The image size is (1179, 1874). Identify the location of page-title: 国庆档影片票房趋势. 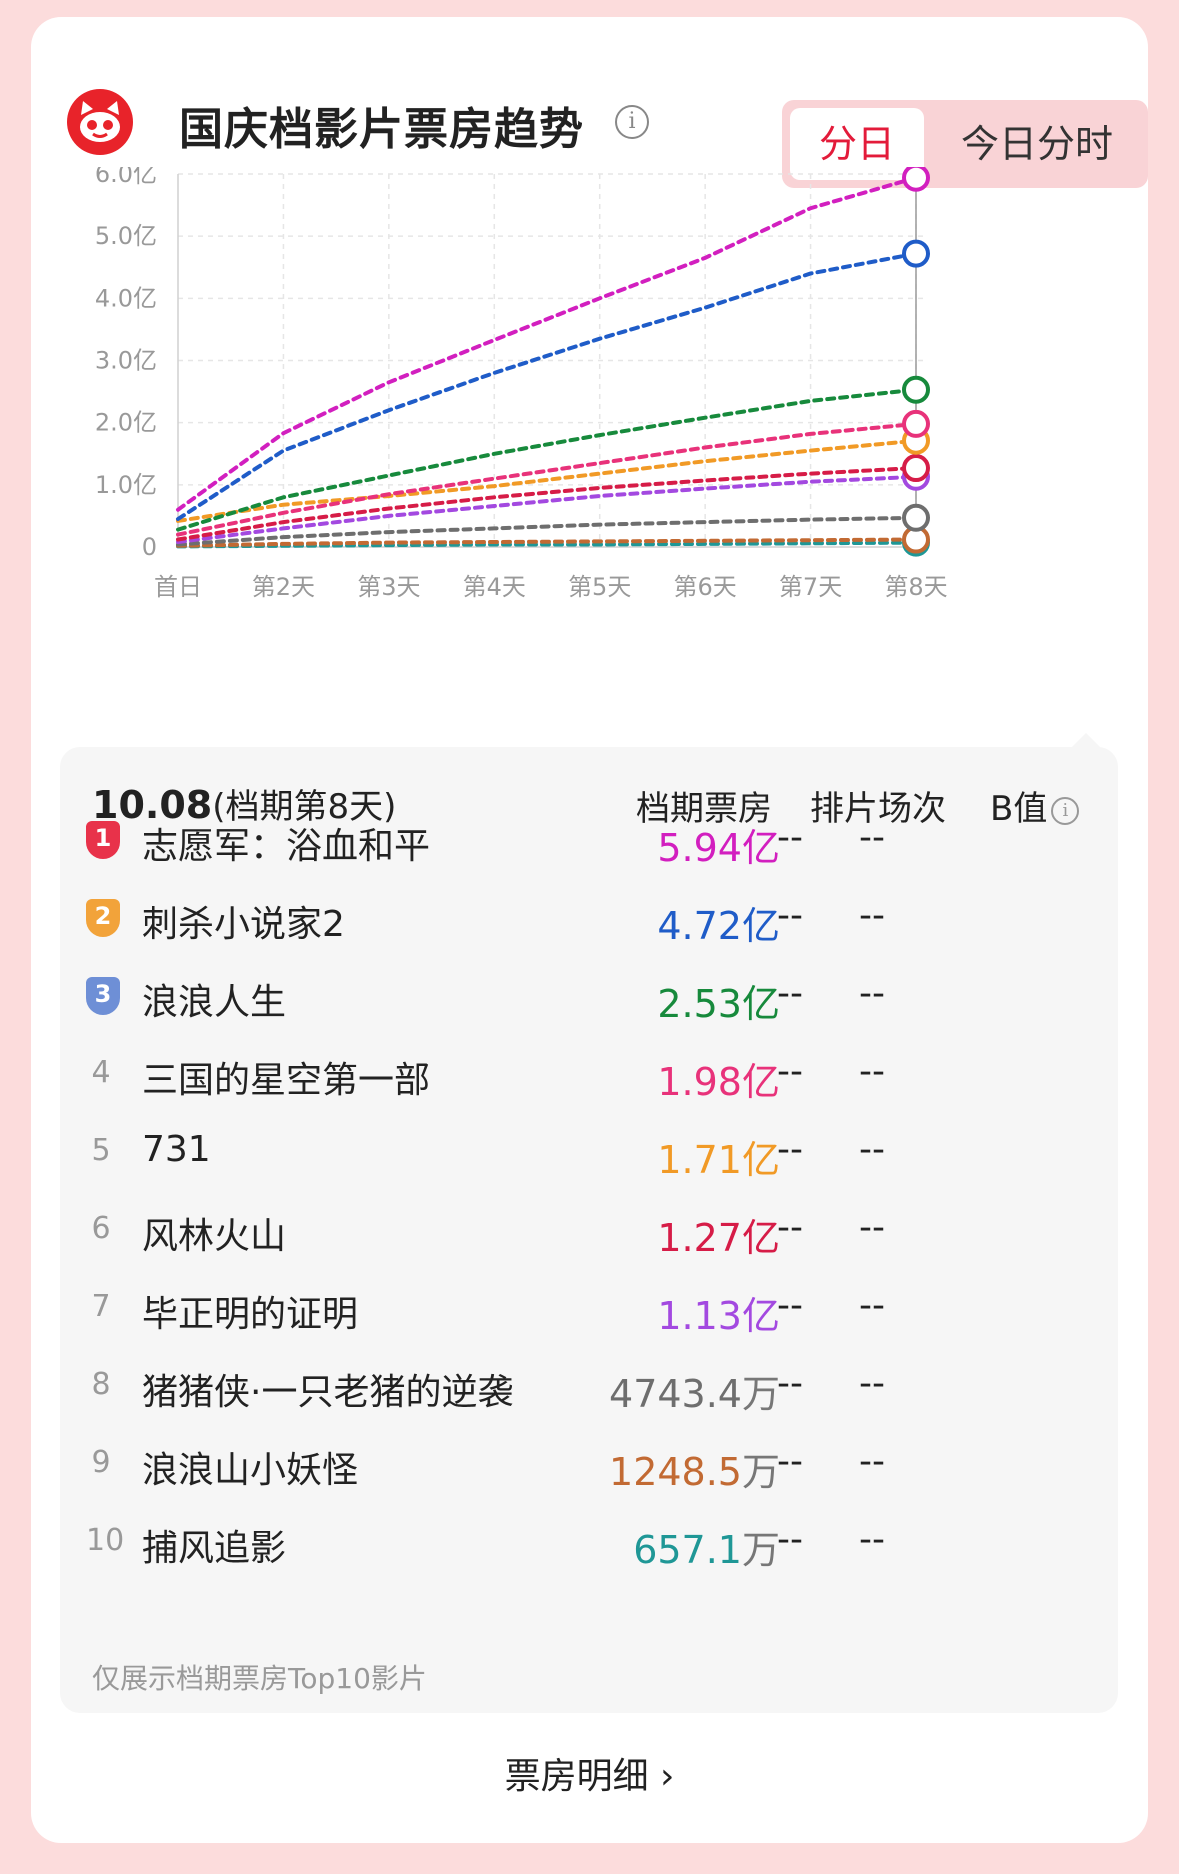
(381, 129).